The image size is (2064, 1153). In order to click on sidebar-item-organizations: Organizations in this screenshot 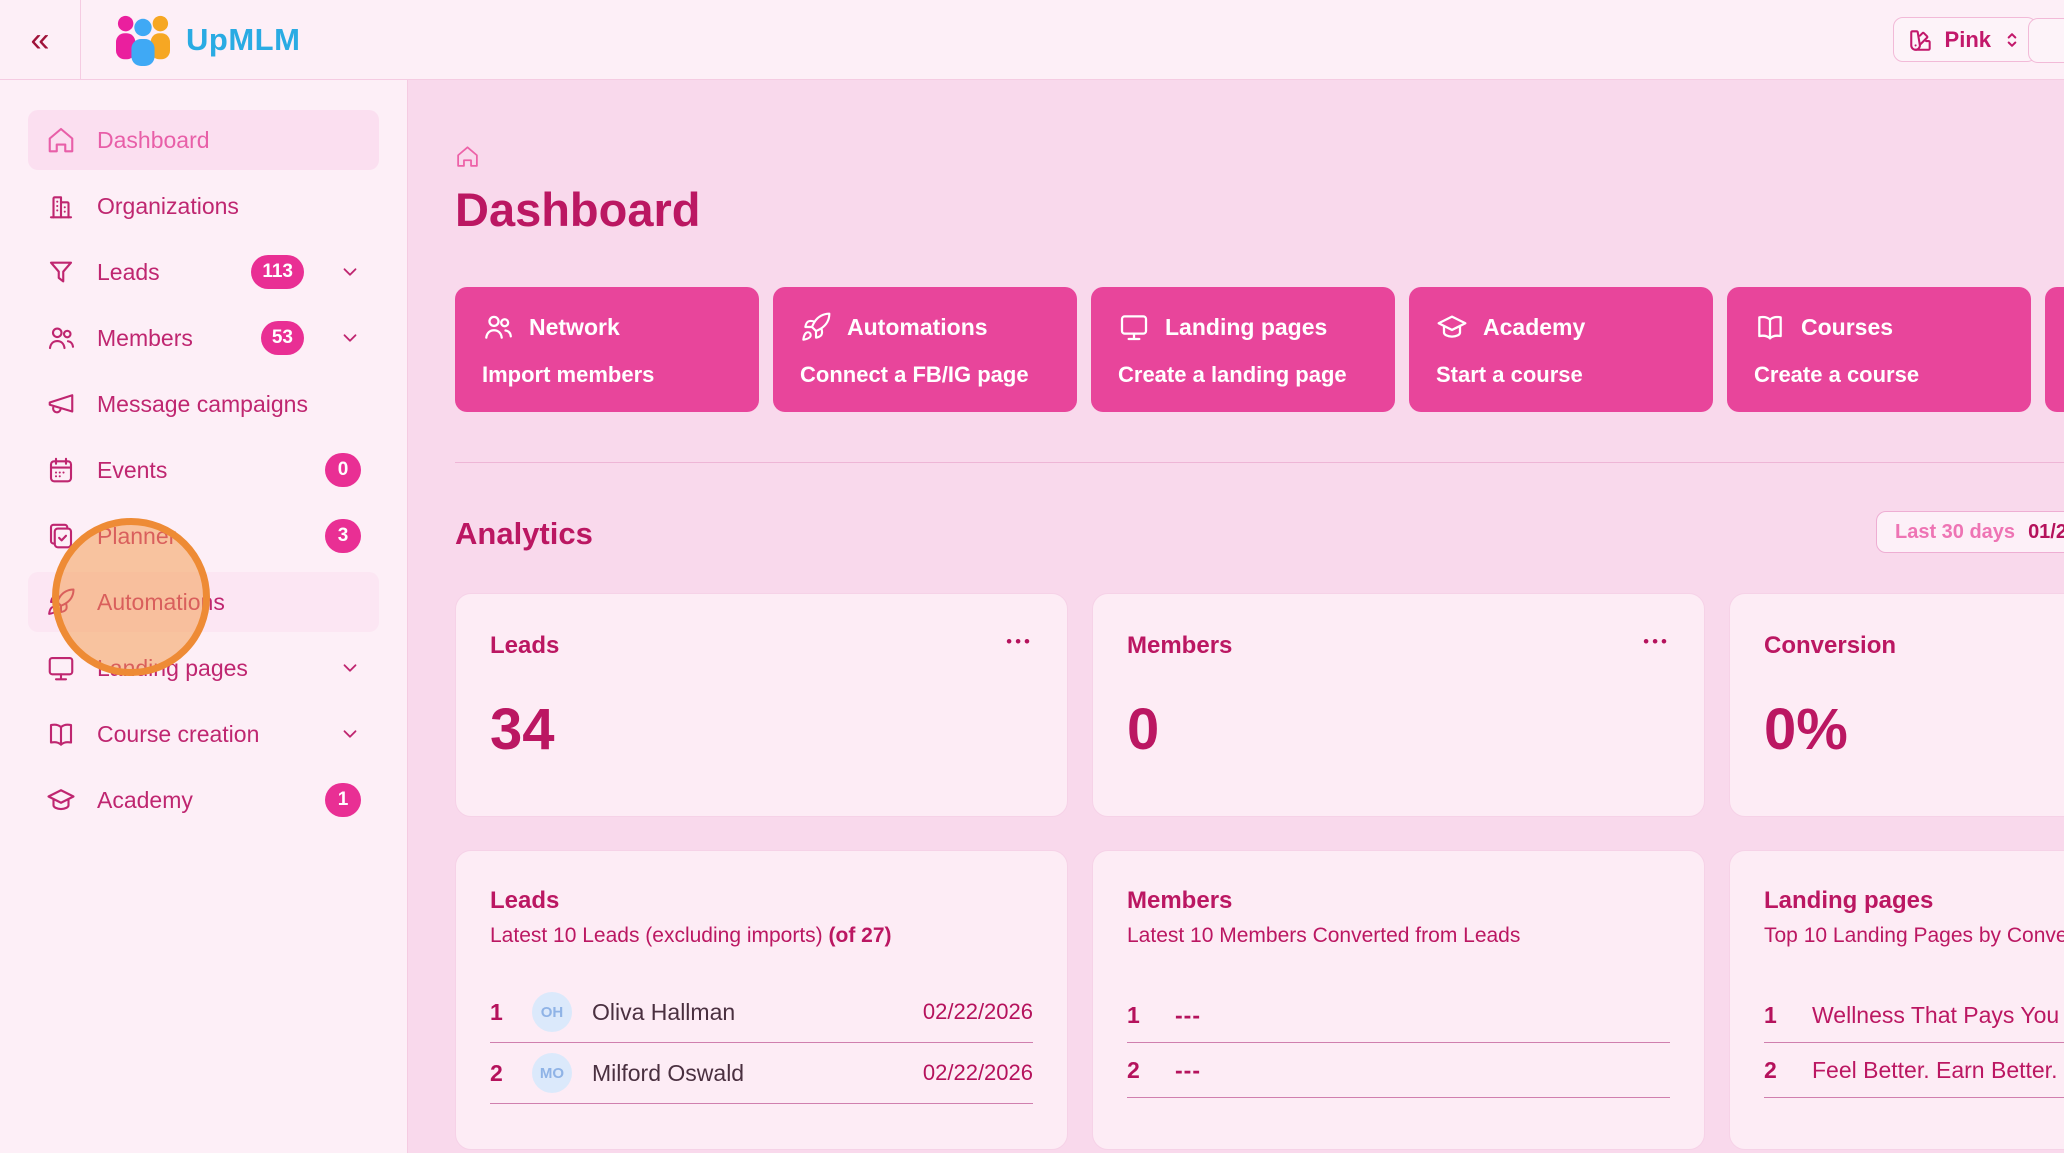, I will do `click(203, 206)`.